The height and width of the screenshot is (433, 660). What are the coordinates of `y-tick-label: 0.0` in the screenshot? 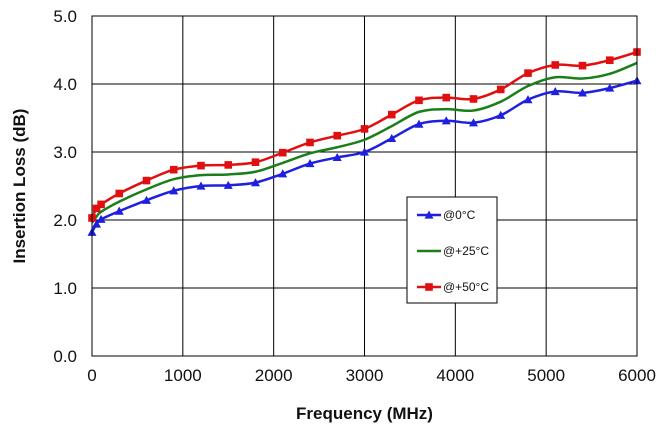 It's located at (65, 356).